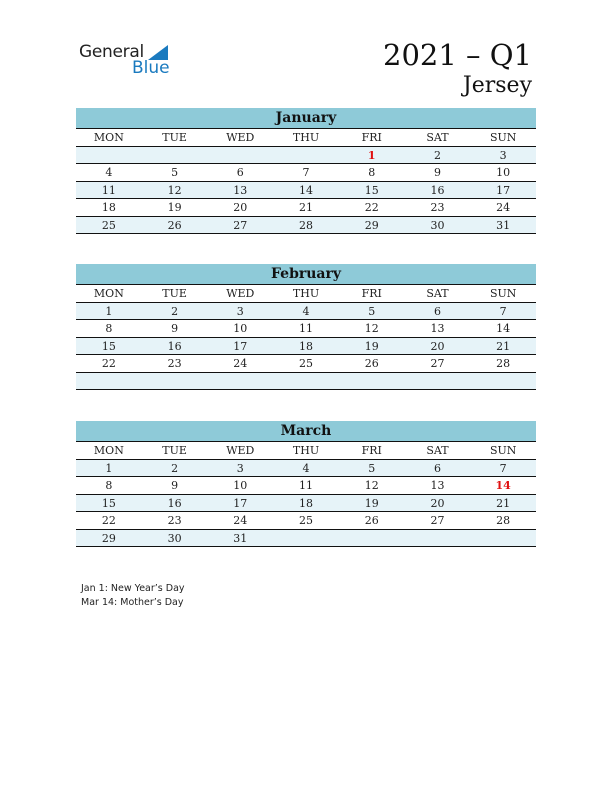  What do you see at coordinates (133, 588) in the screenshot?
I see `holiday-note: Jan 1: New Year’s Day` at bounding box center [133, 588].